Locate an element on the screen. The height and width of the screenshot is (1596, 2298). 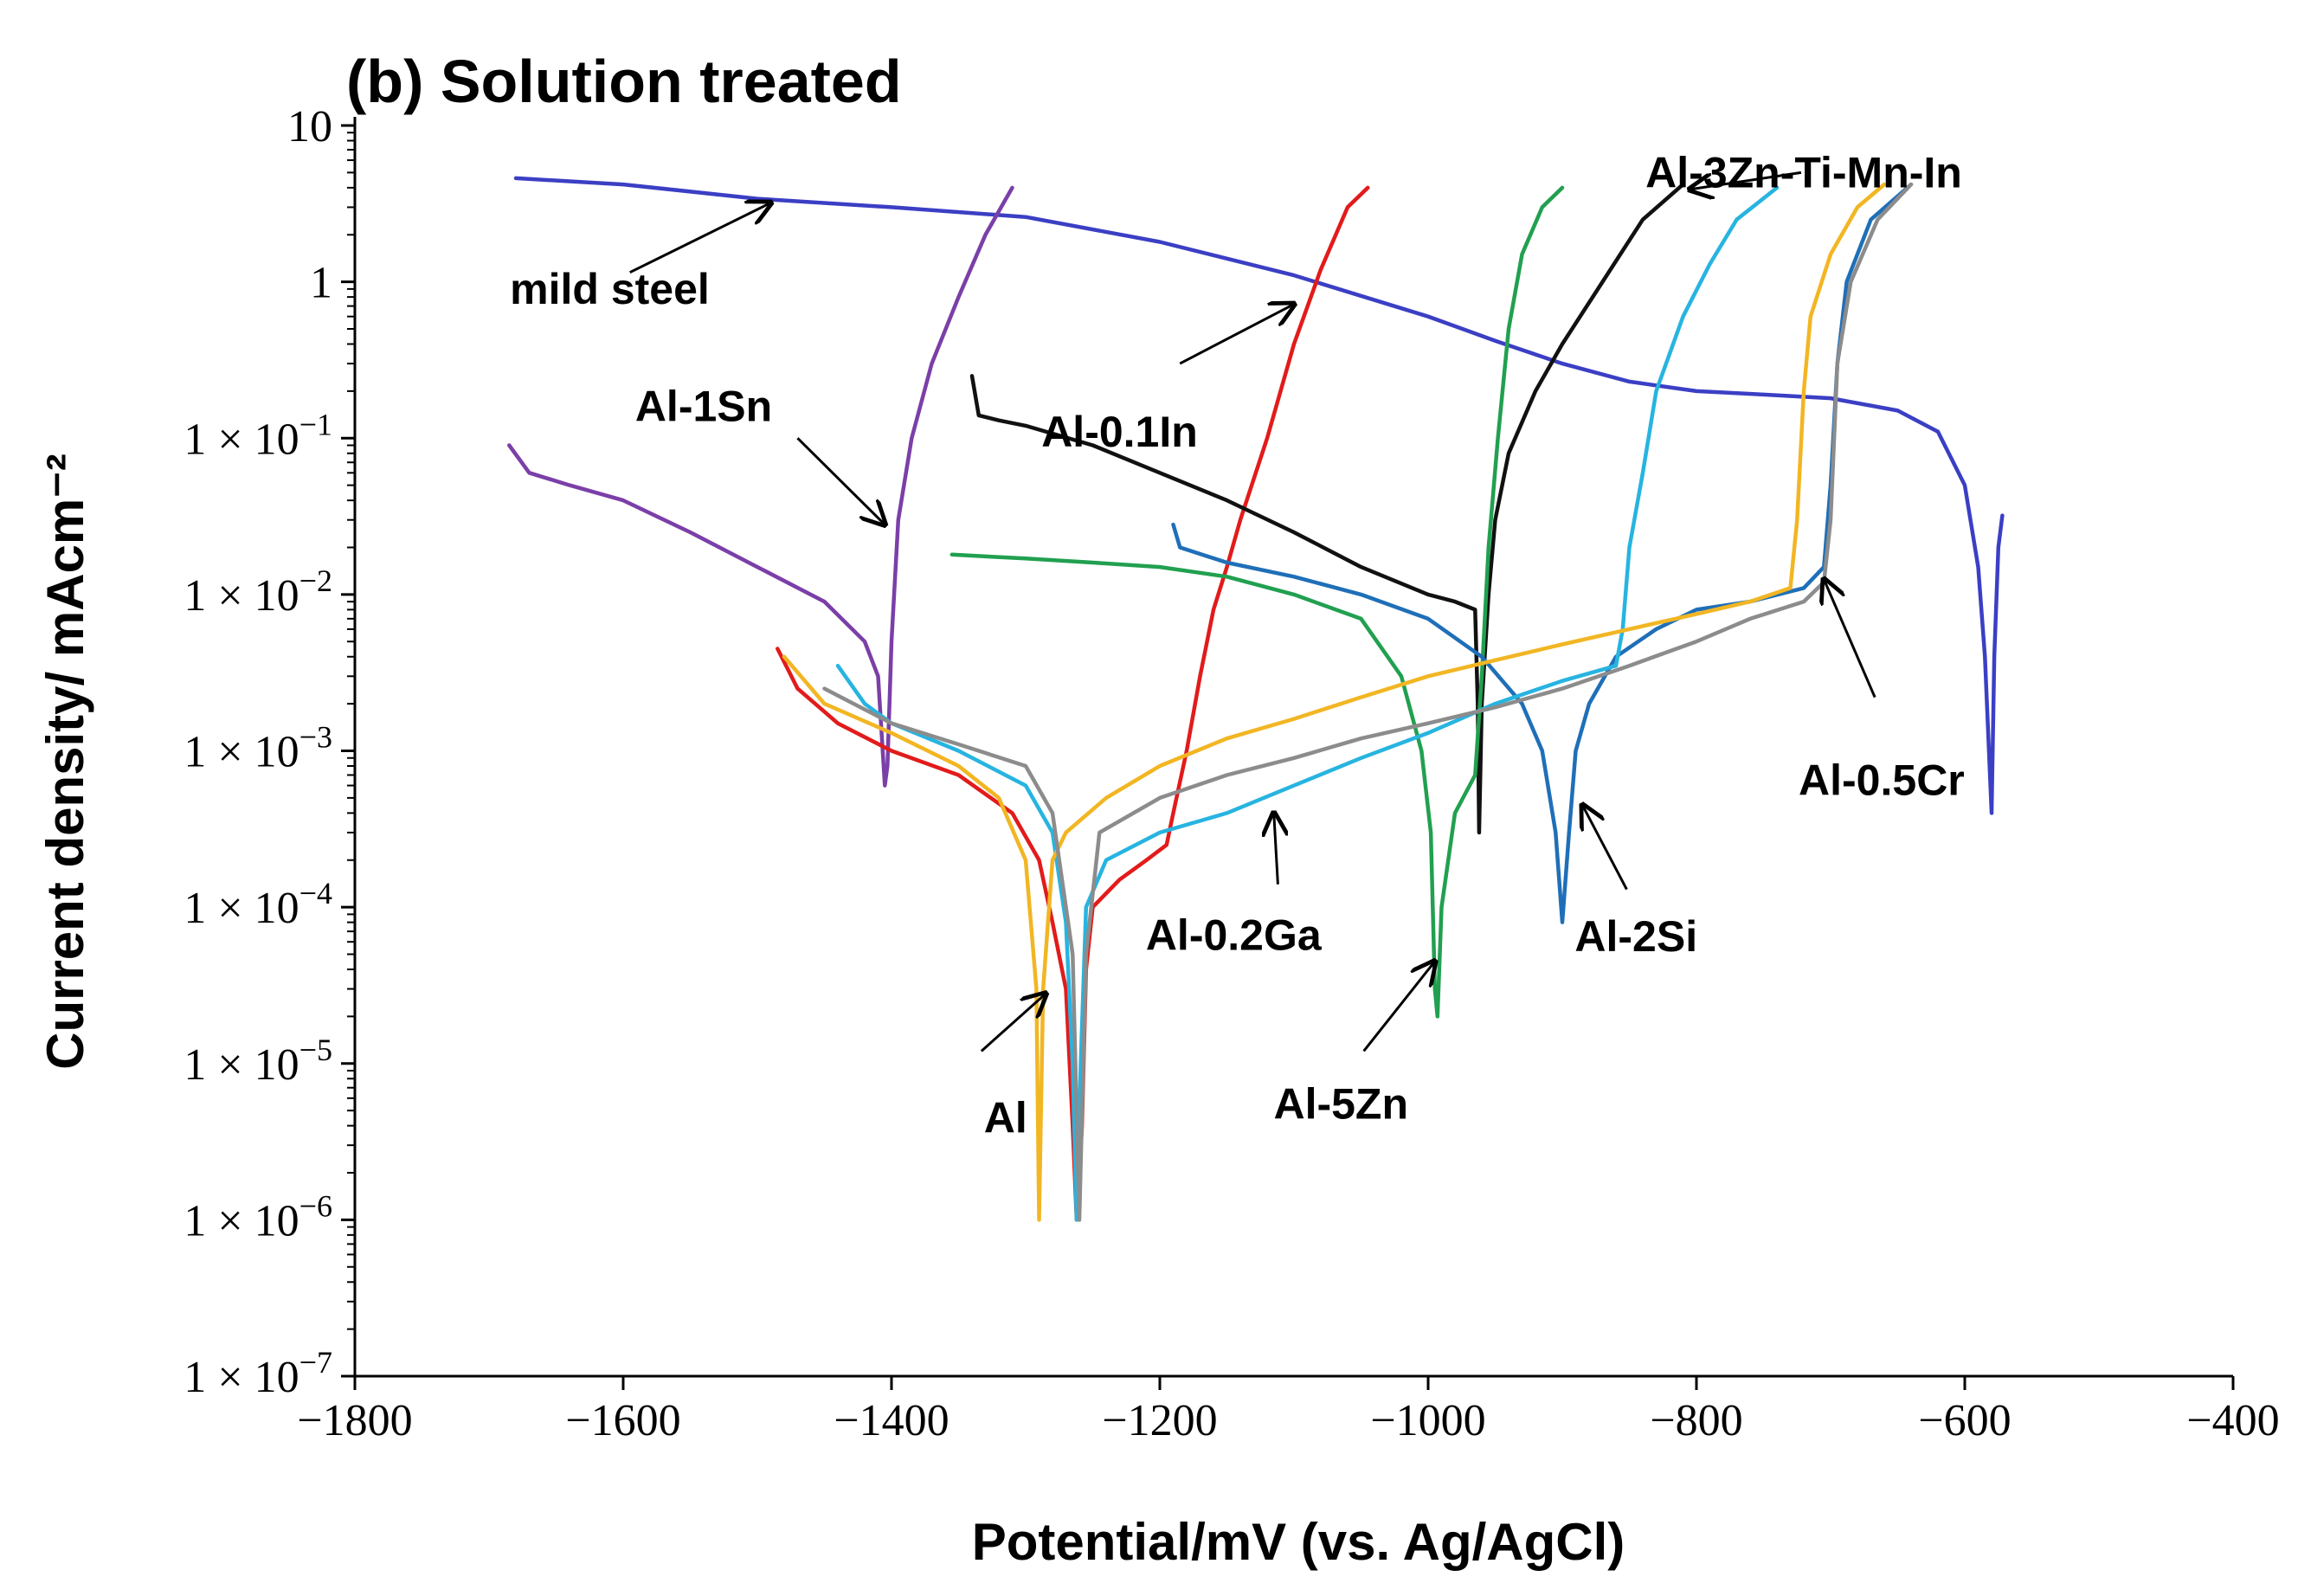
annotation-label: Al-0.2Ga is located at coordinates (1234, 935).